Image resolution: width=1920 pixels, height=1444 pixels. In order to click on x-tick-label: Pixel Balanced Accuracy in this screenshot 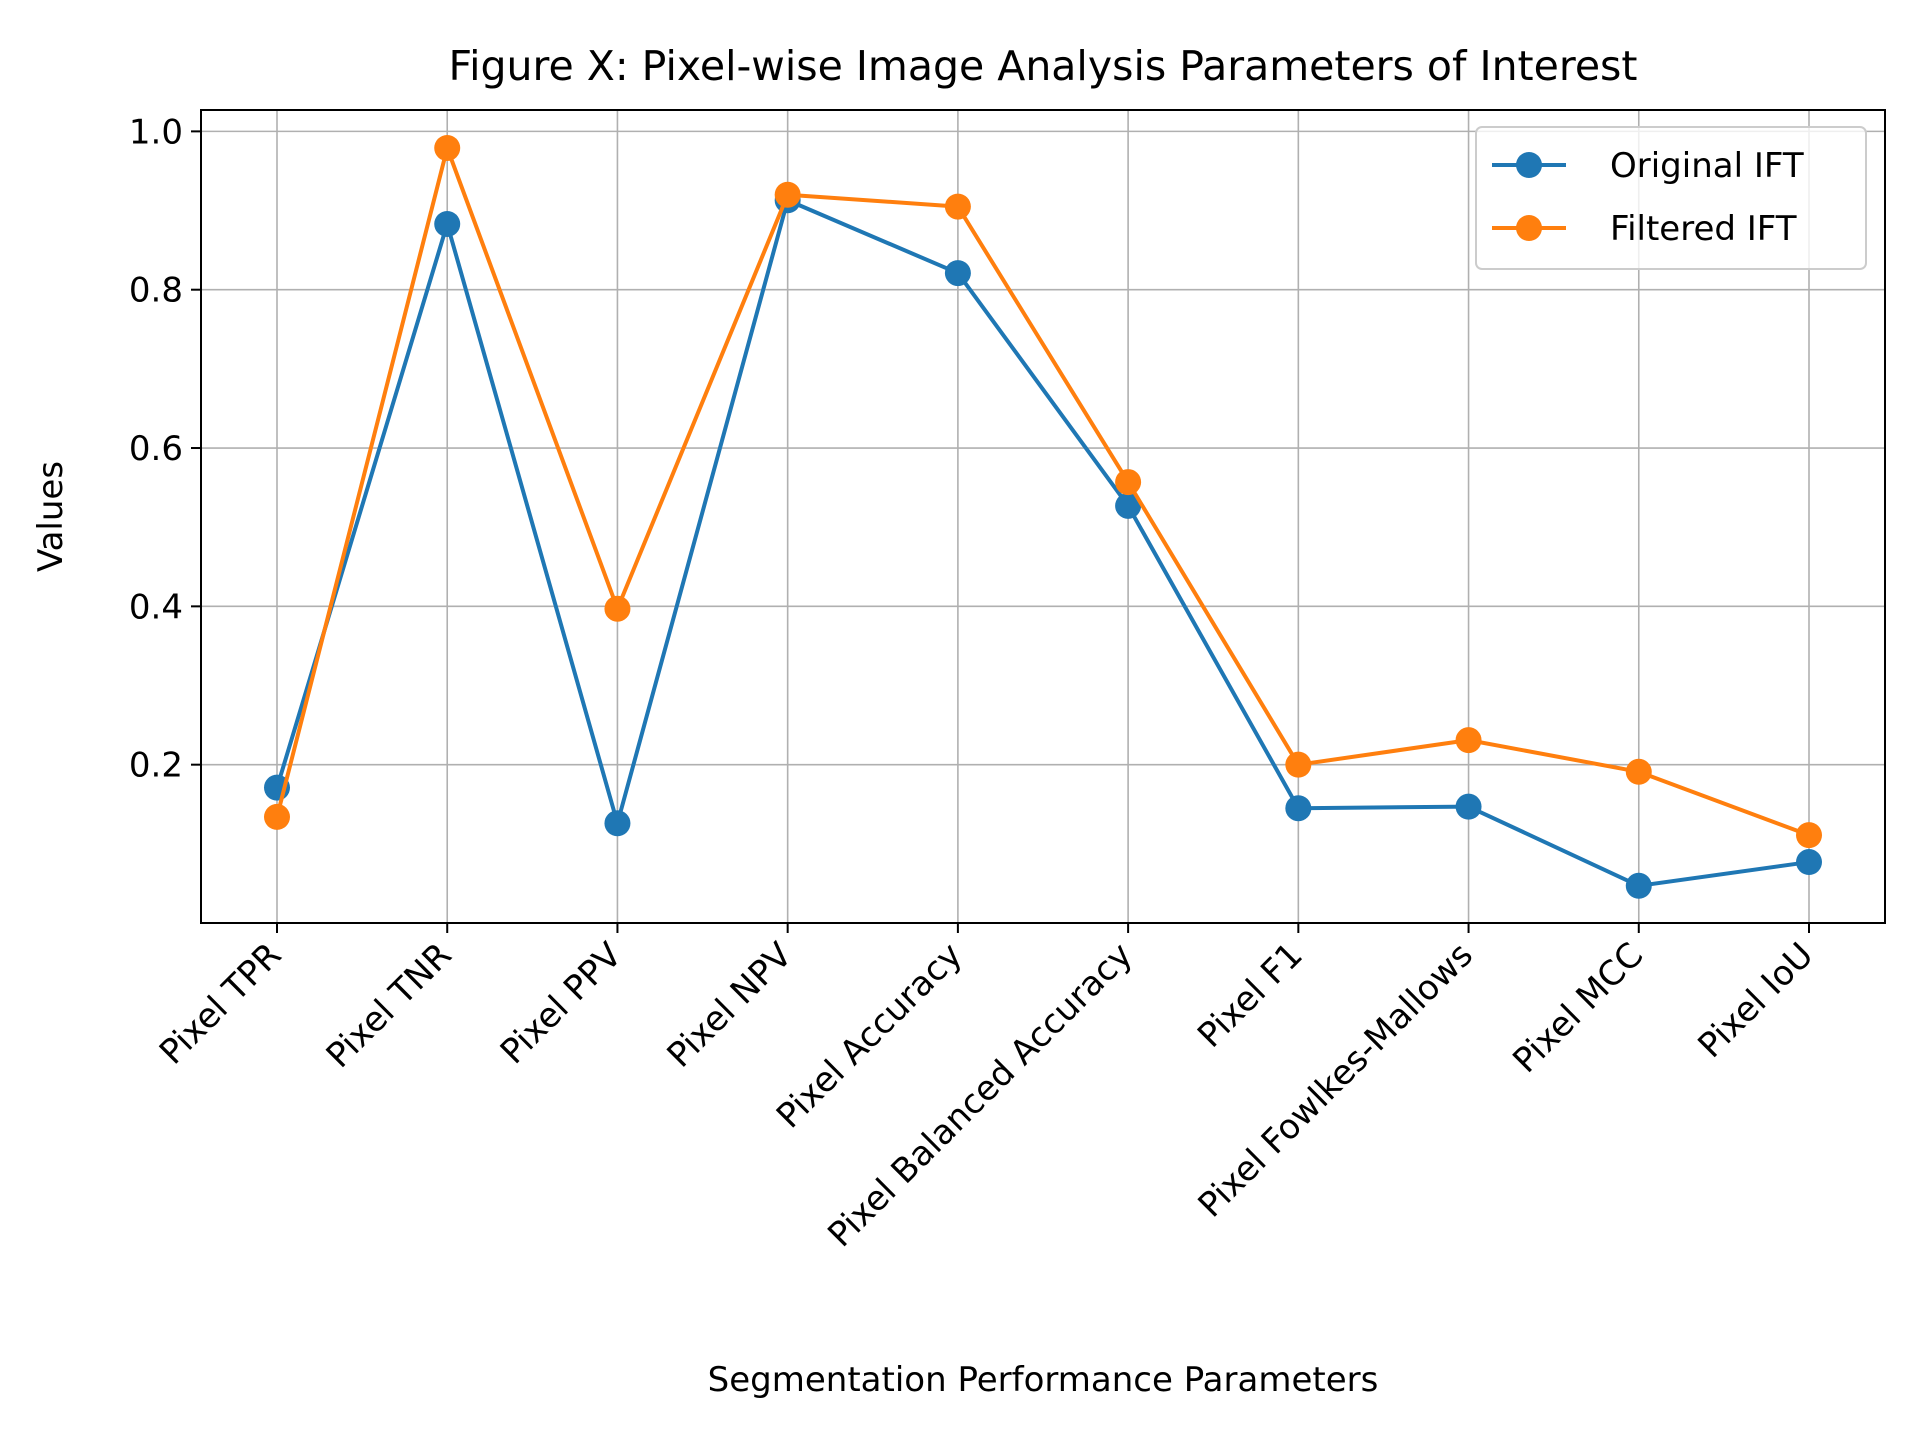, I will do `click(980, 1095)`.